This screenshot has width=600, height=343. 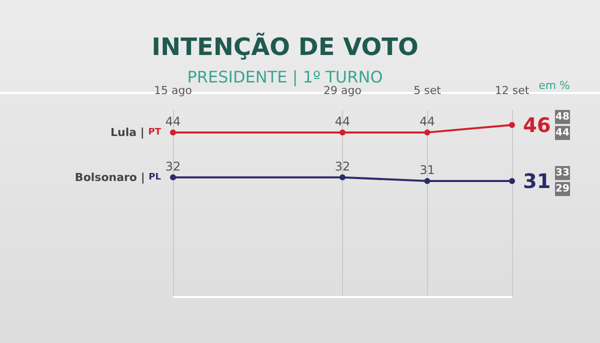 What do you see at coordinates (428, 90) in the screenshot?
I see `x-tick-label: 5 set` at bounding box center [428, 90].